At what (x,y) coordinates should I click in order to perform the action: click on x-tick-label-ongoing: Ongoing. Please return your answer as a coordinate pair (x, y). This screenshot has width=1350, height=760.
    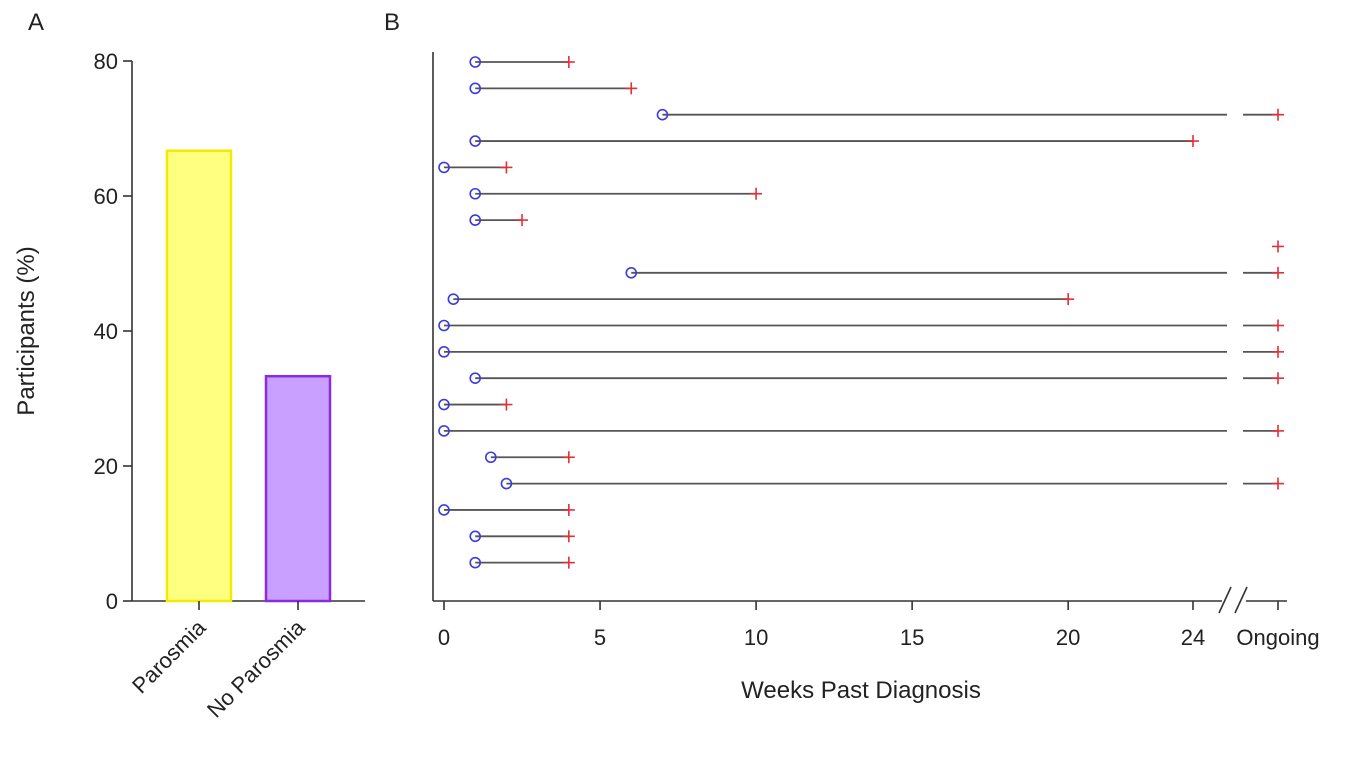
    Looking at the image, I should click on (1277, 637).